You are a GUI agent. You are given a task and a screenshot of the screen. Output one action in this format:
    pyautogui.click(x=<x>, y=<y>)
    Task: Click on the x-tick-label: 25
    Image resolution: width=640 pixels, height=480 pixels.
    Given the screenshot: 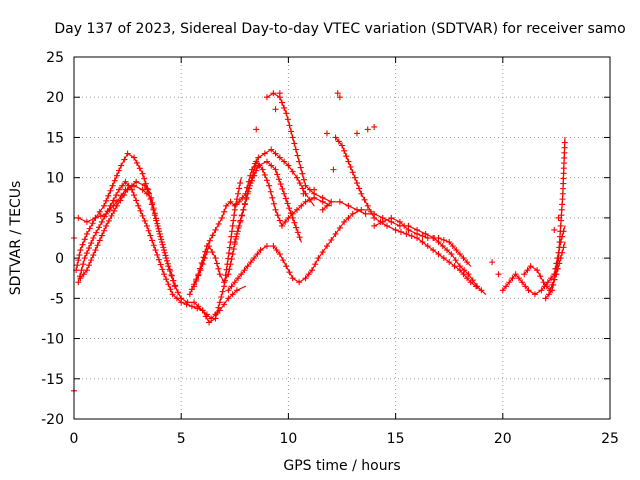 What is the action you would take?
    pyautogui.click(x=610, y=439)
    